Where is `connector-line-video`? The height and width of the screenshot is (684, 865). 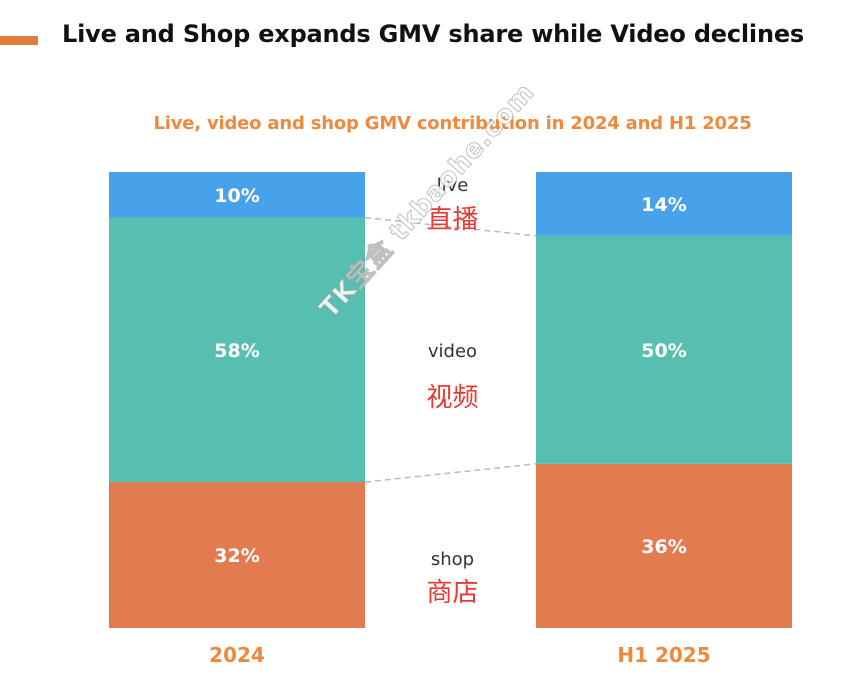
connector-line-video is located at coordinates (450, 226).